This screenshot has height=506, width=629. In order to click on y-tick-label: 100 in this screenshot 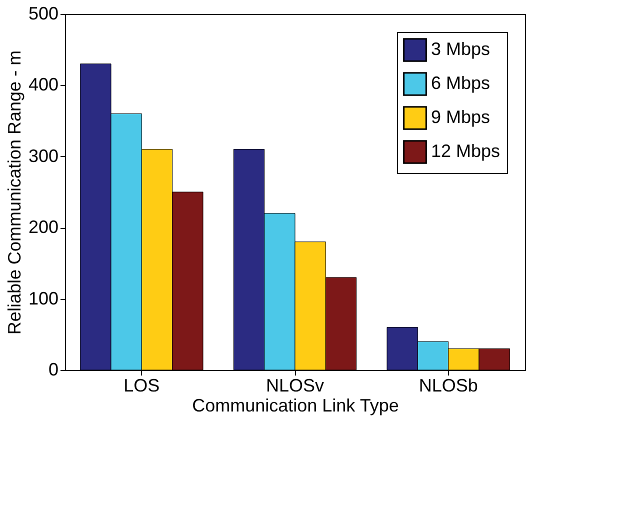, I will do `click(43, 298)`.